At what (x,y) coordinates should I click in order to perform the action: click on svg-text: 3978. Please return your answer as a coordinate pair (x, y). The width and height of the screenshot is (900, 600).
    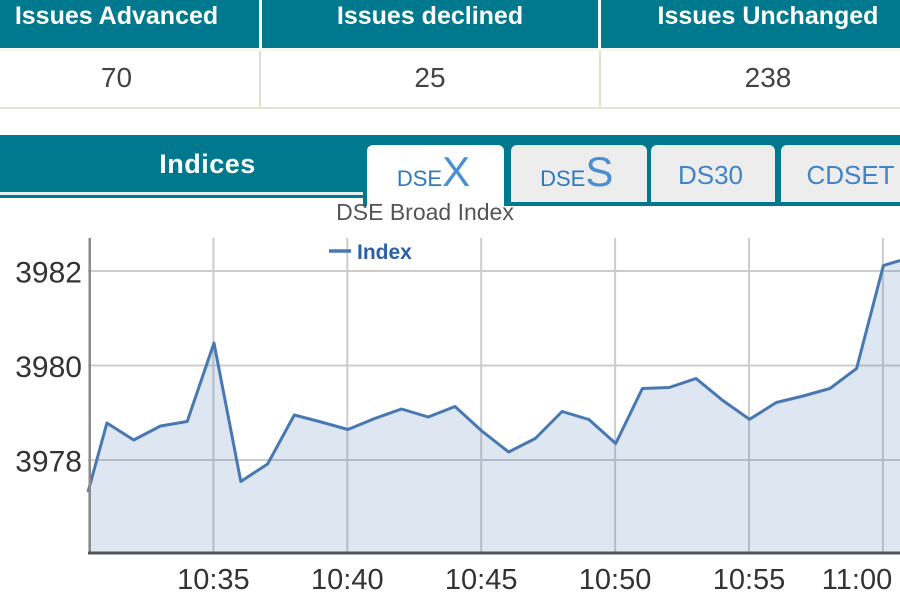
    Looking at the image, I should click on (48, 462).